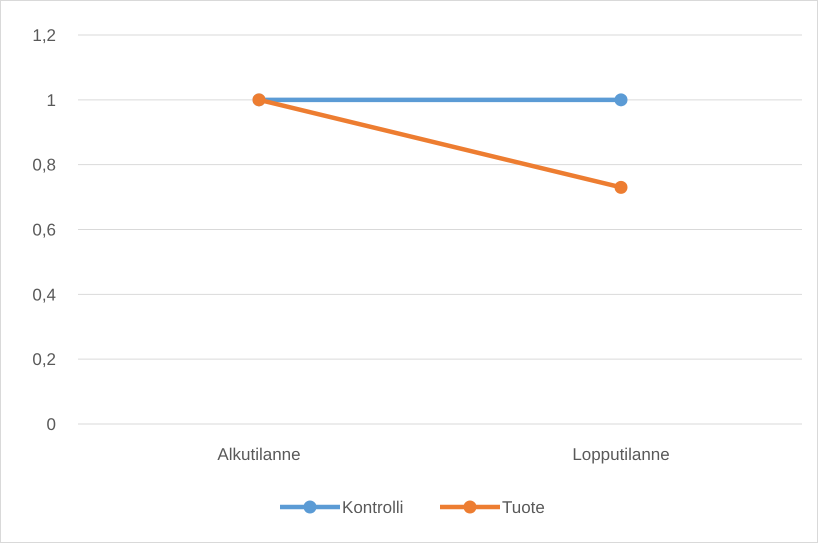 Image resolution: width=818 pixels, height=543 pixels. Describe the element at coordinates (259, 454) in the screenshot. I see `x-tick-label: Alkutilanne` at that location.